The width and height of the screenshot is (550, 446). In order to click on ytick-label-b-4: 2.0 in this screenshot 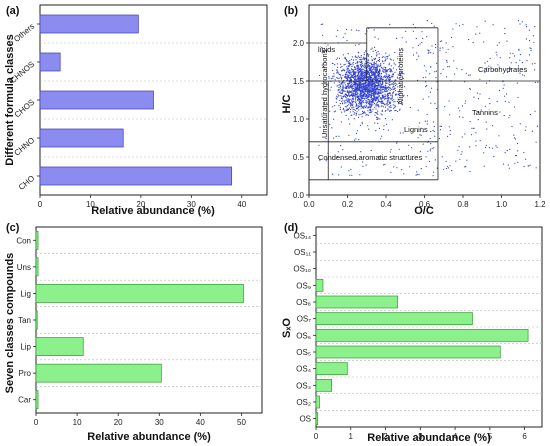, I will do `click(299, 43)`.